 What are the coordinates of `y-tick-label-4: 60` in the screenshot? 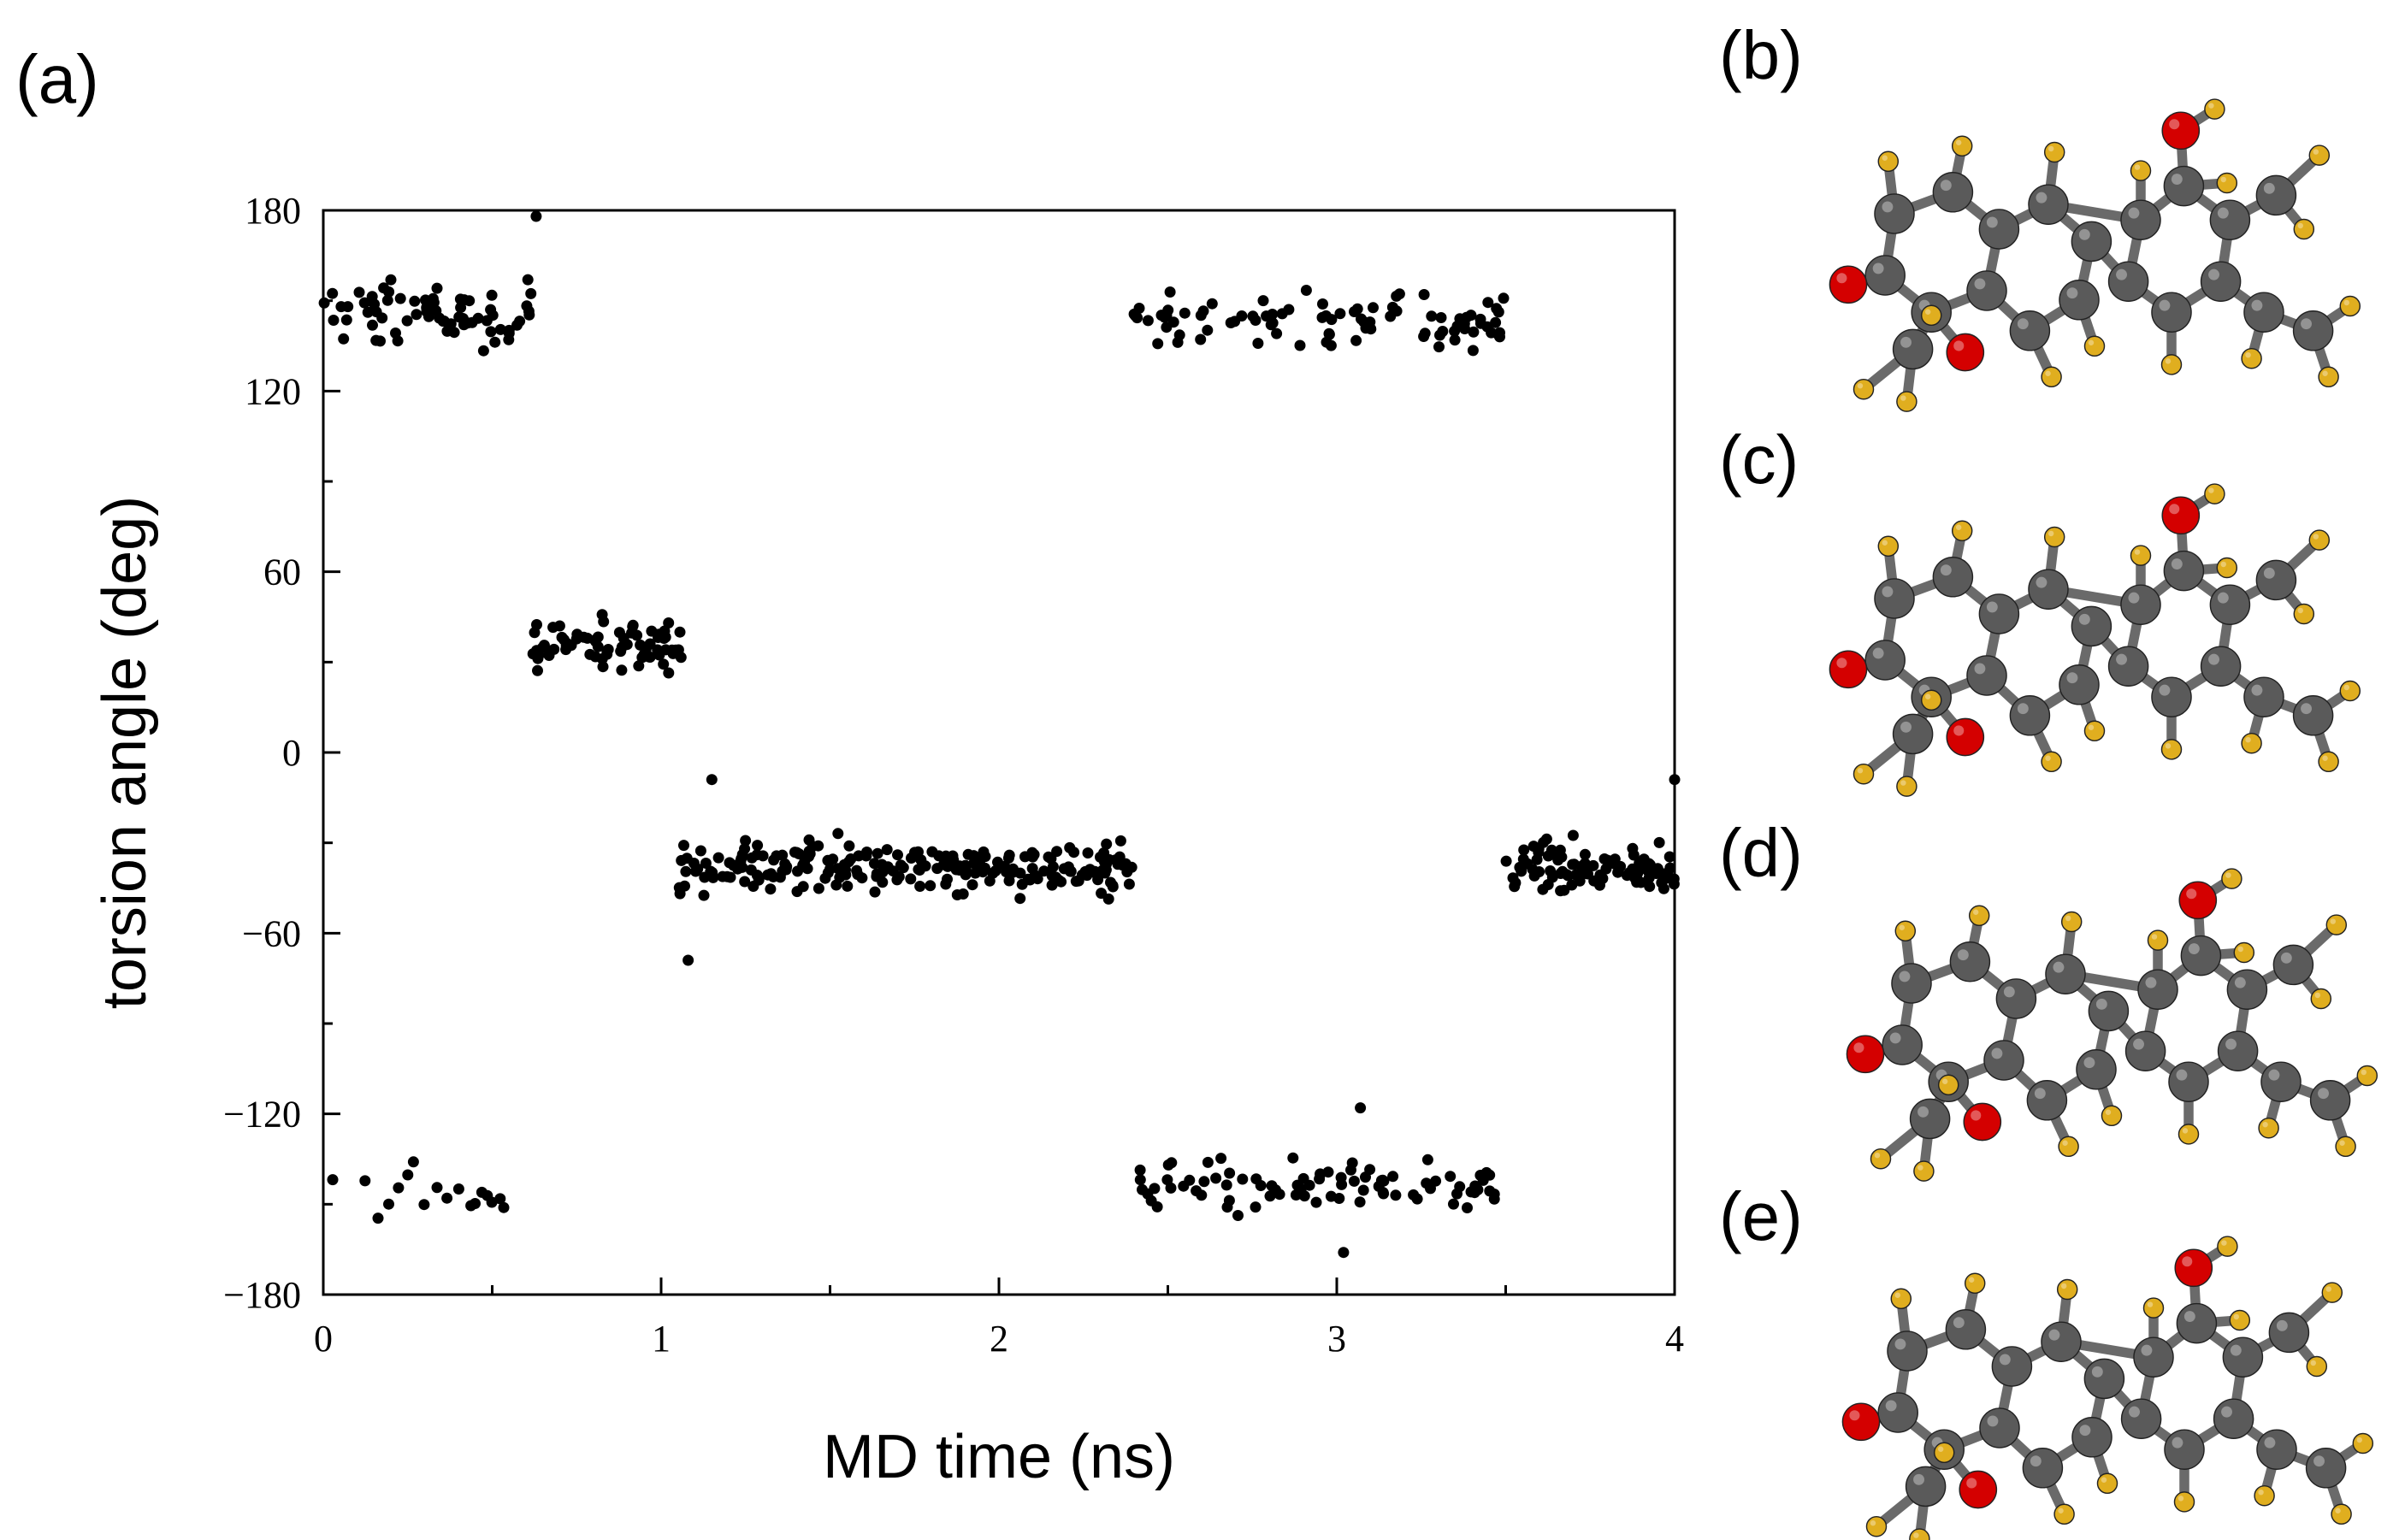 It's located at (282, 573).